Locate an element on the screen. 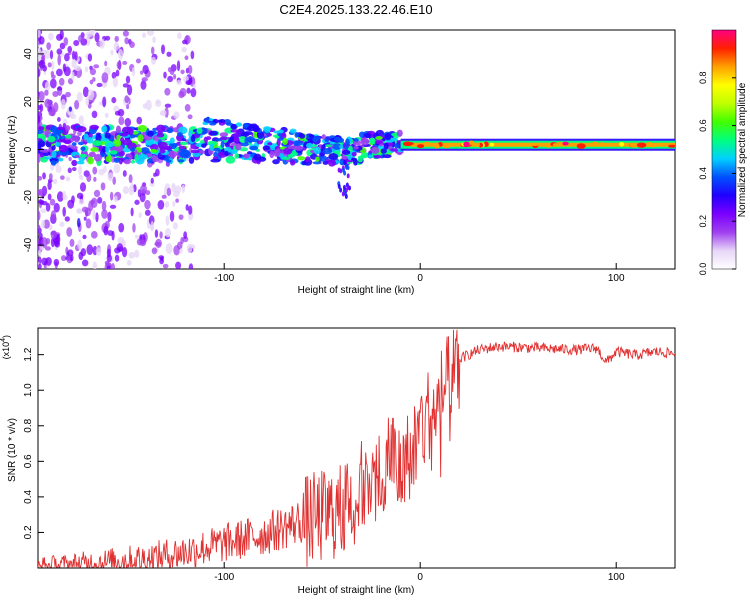  x-tick-label: 100 is located at coordinates (616, 577).